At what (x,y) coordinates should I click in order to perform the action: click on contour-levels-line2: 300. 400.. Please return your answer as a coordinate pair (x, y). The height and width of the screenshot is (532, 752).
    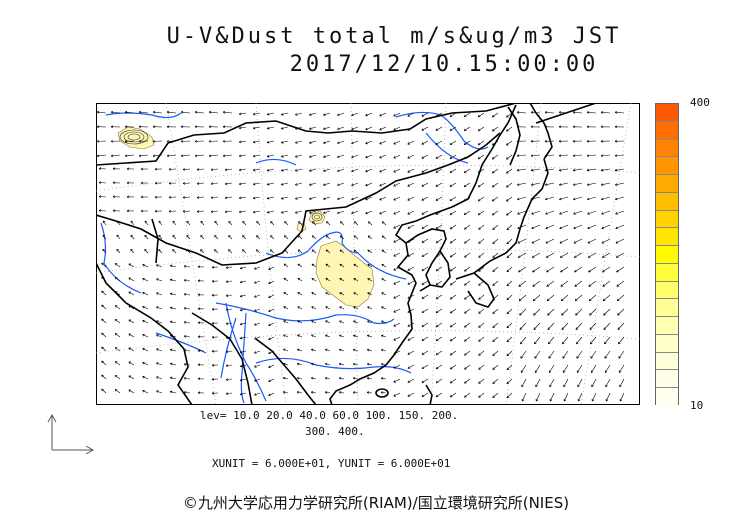
    Looking at the image, I should click on (335, 431).